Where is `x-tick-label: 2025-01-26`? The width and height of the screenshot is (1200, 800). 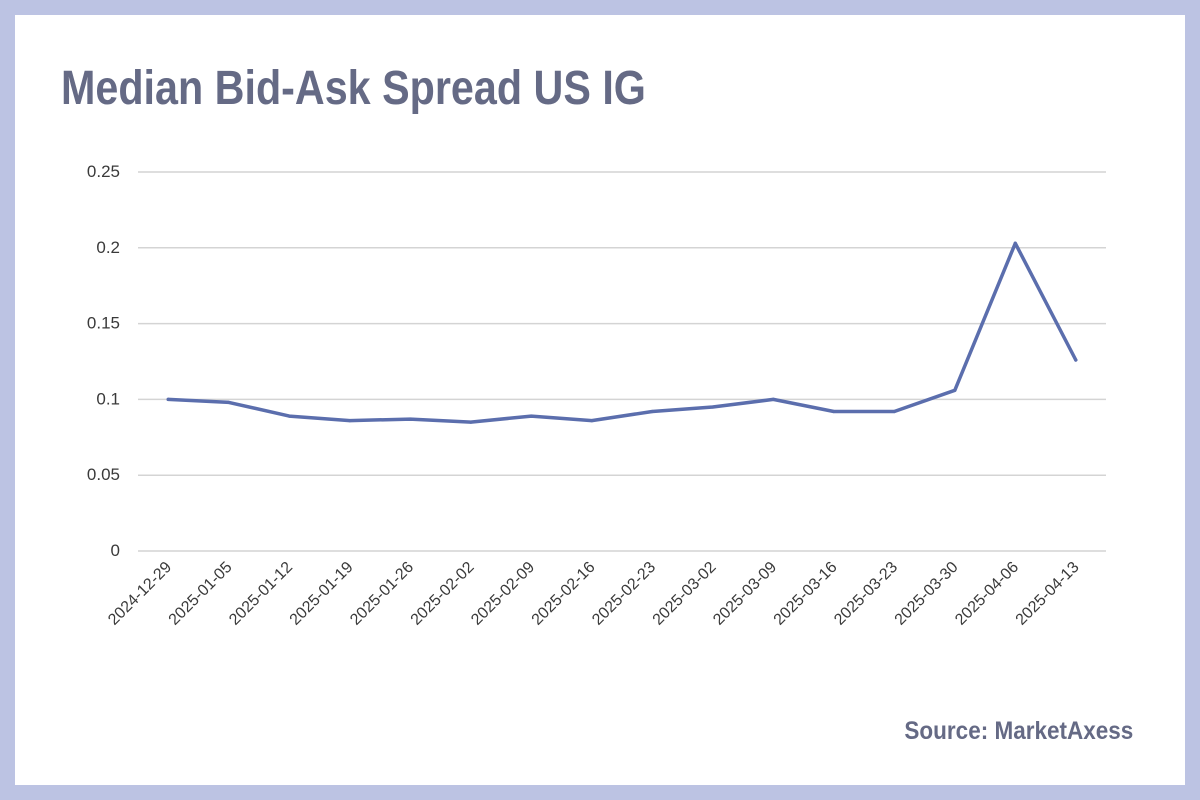 x-tick-label: 2025-01-26 is located at coordinates (382, 594).